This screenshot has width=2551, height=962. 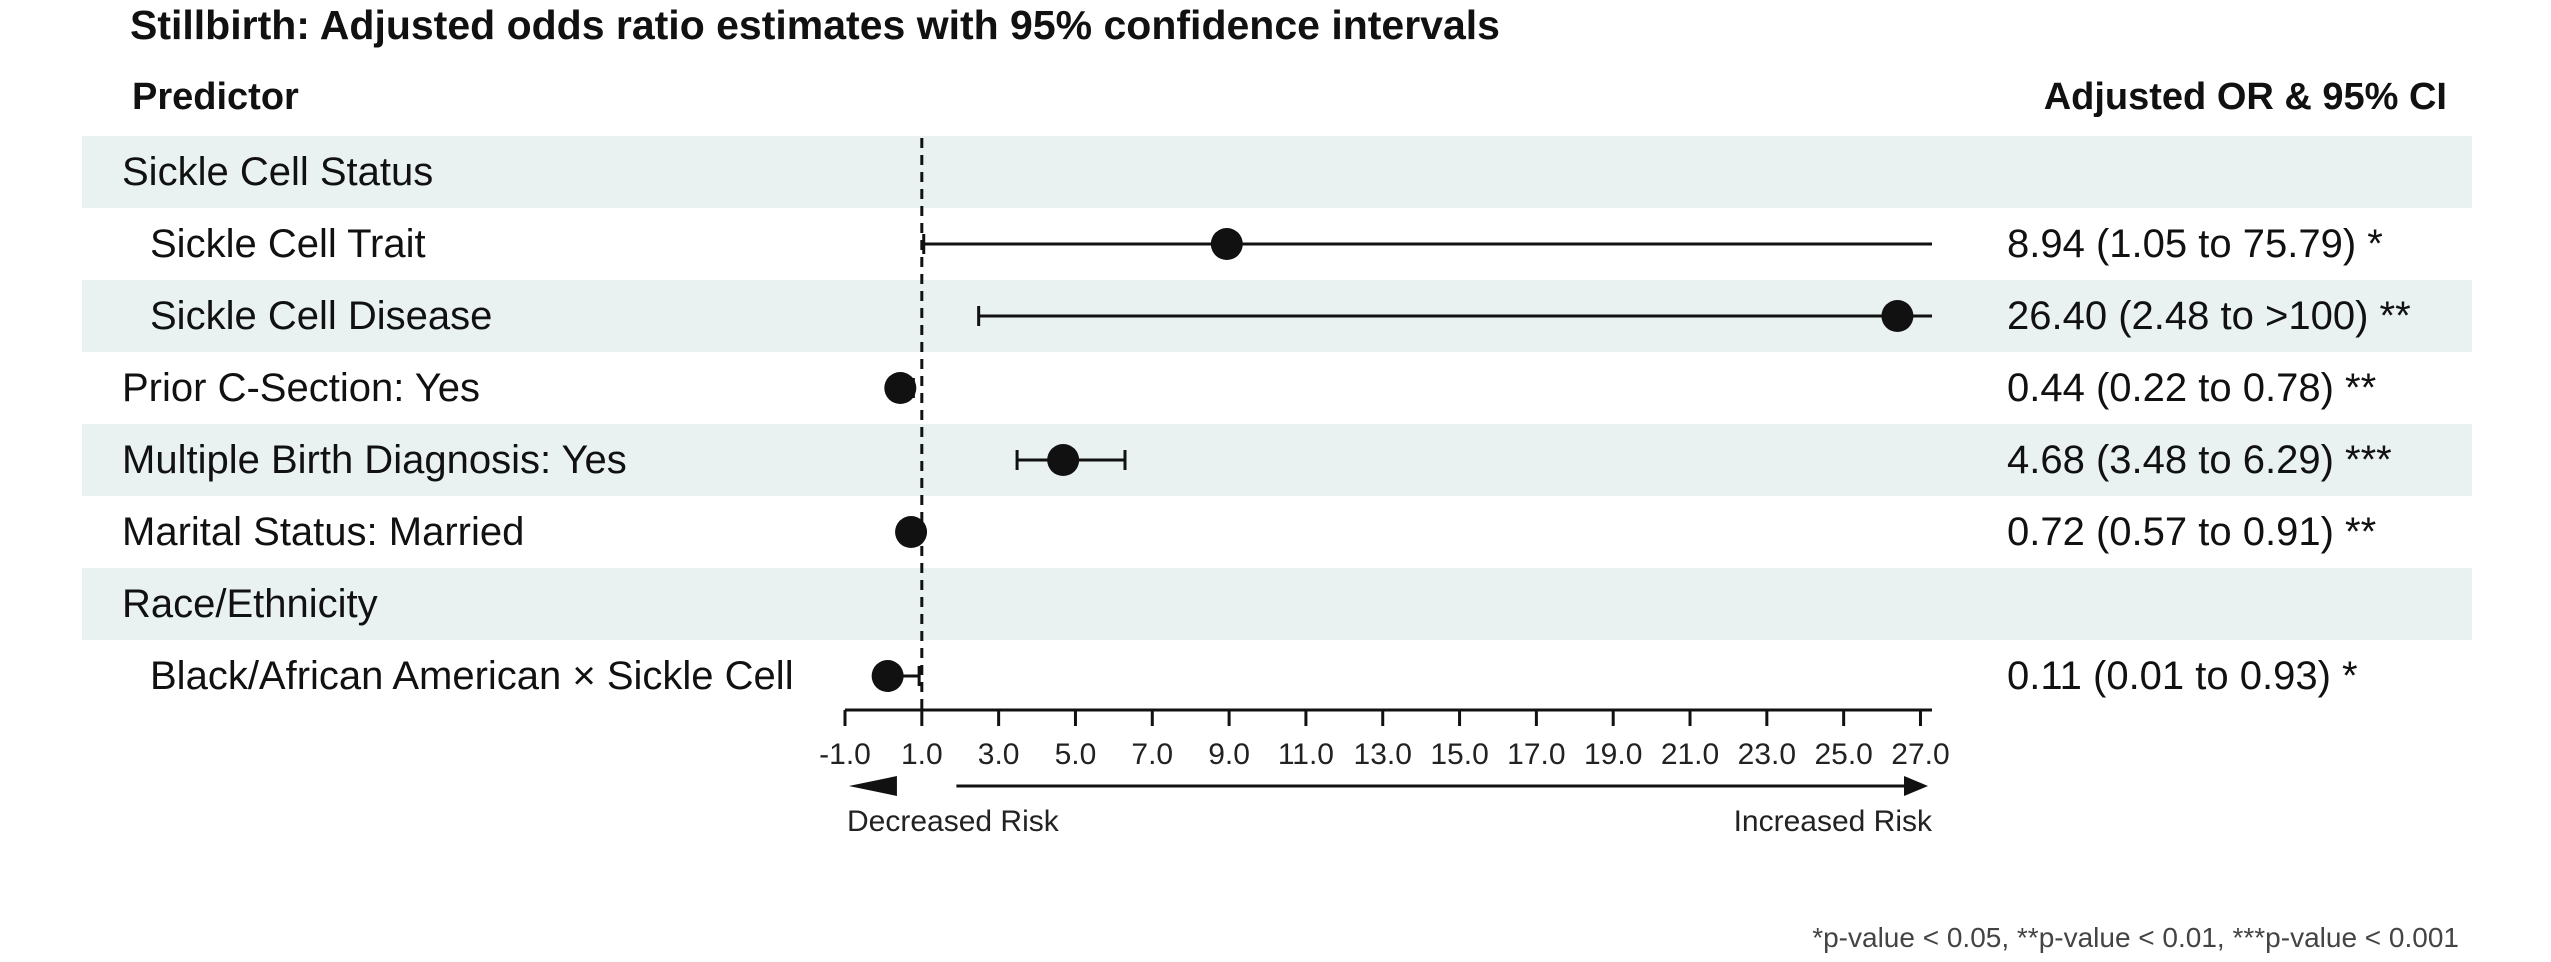 What do you see at coordinates (374, 460) in the screenshot?
I see `row-label: Multiple Birth Diagnosis: Yes` at bounding box center [374, 460].